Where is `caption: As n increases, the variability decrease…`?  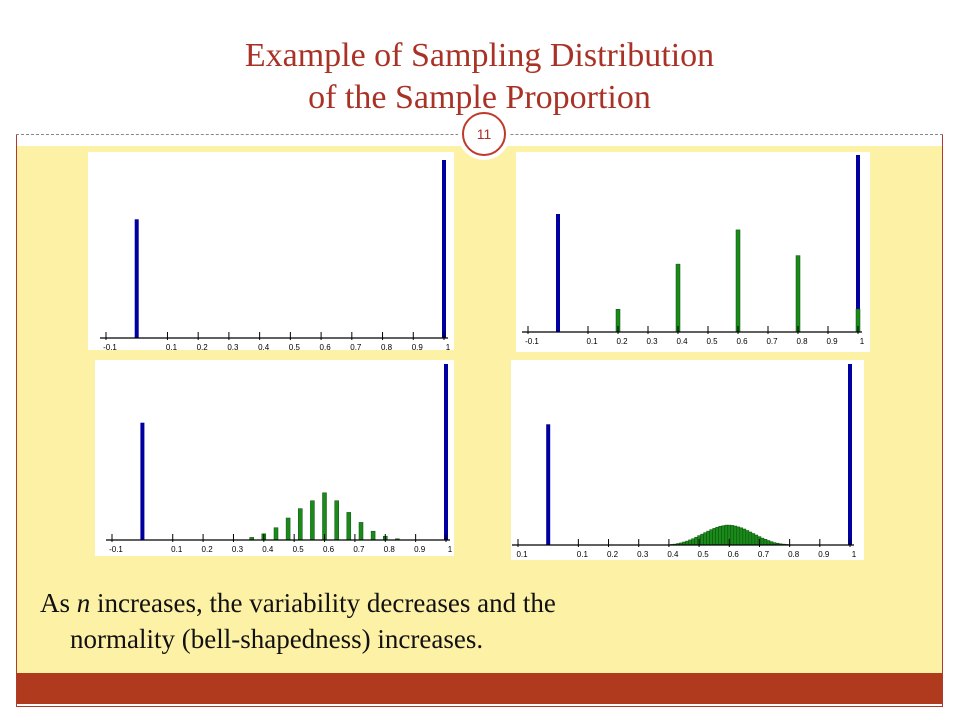
caption: As n increases, the variability decrease… is located at coordinates (470, 621).